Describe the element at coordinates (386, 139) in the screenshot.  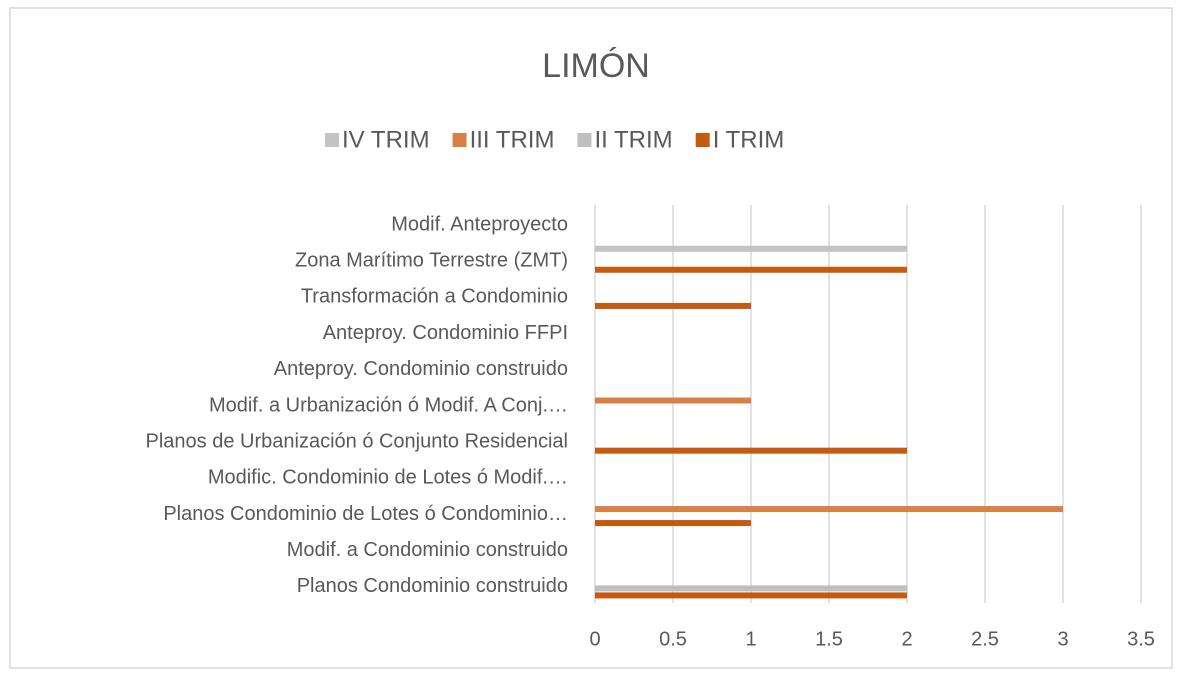
I see `legend-label: IV TRIM` at that location.